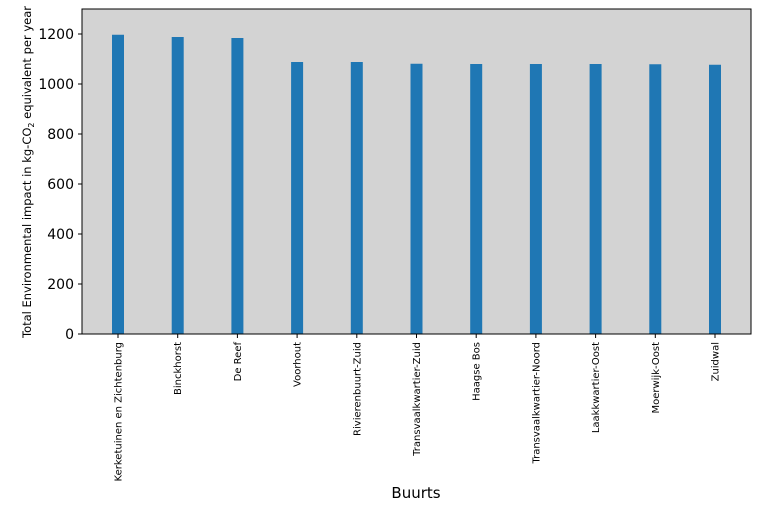 Image resolution: width=764 pixels, height=506 pixels. I want to click on x-tick-label: Binckhorst, so click(178, 368).